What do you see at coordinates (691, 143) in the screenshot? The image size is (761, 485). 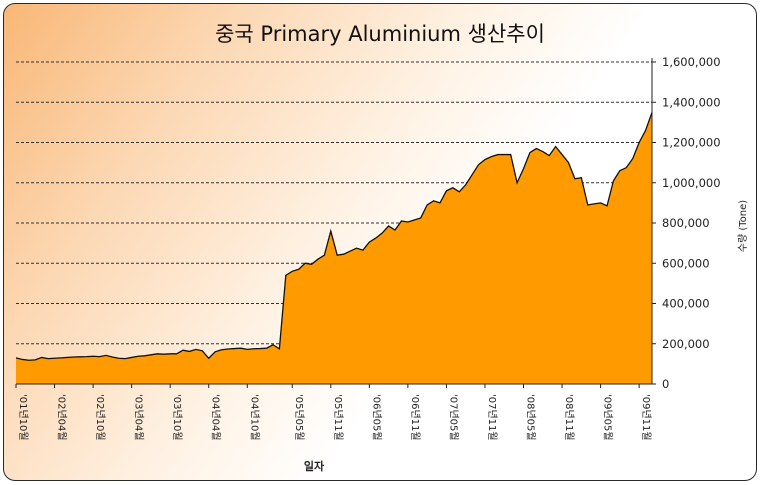 I see `y-tick-label: 1,200,000` at bounding box center [691, 143].